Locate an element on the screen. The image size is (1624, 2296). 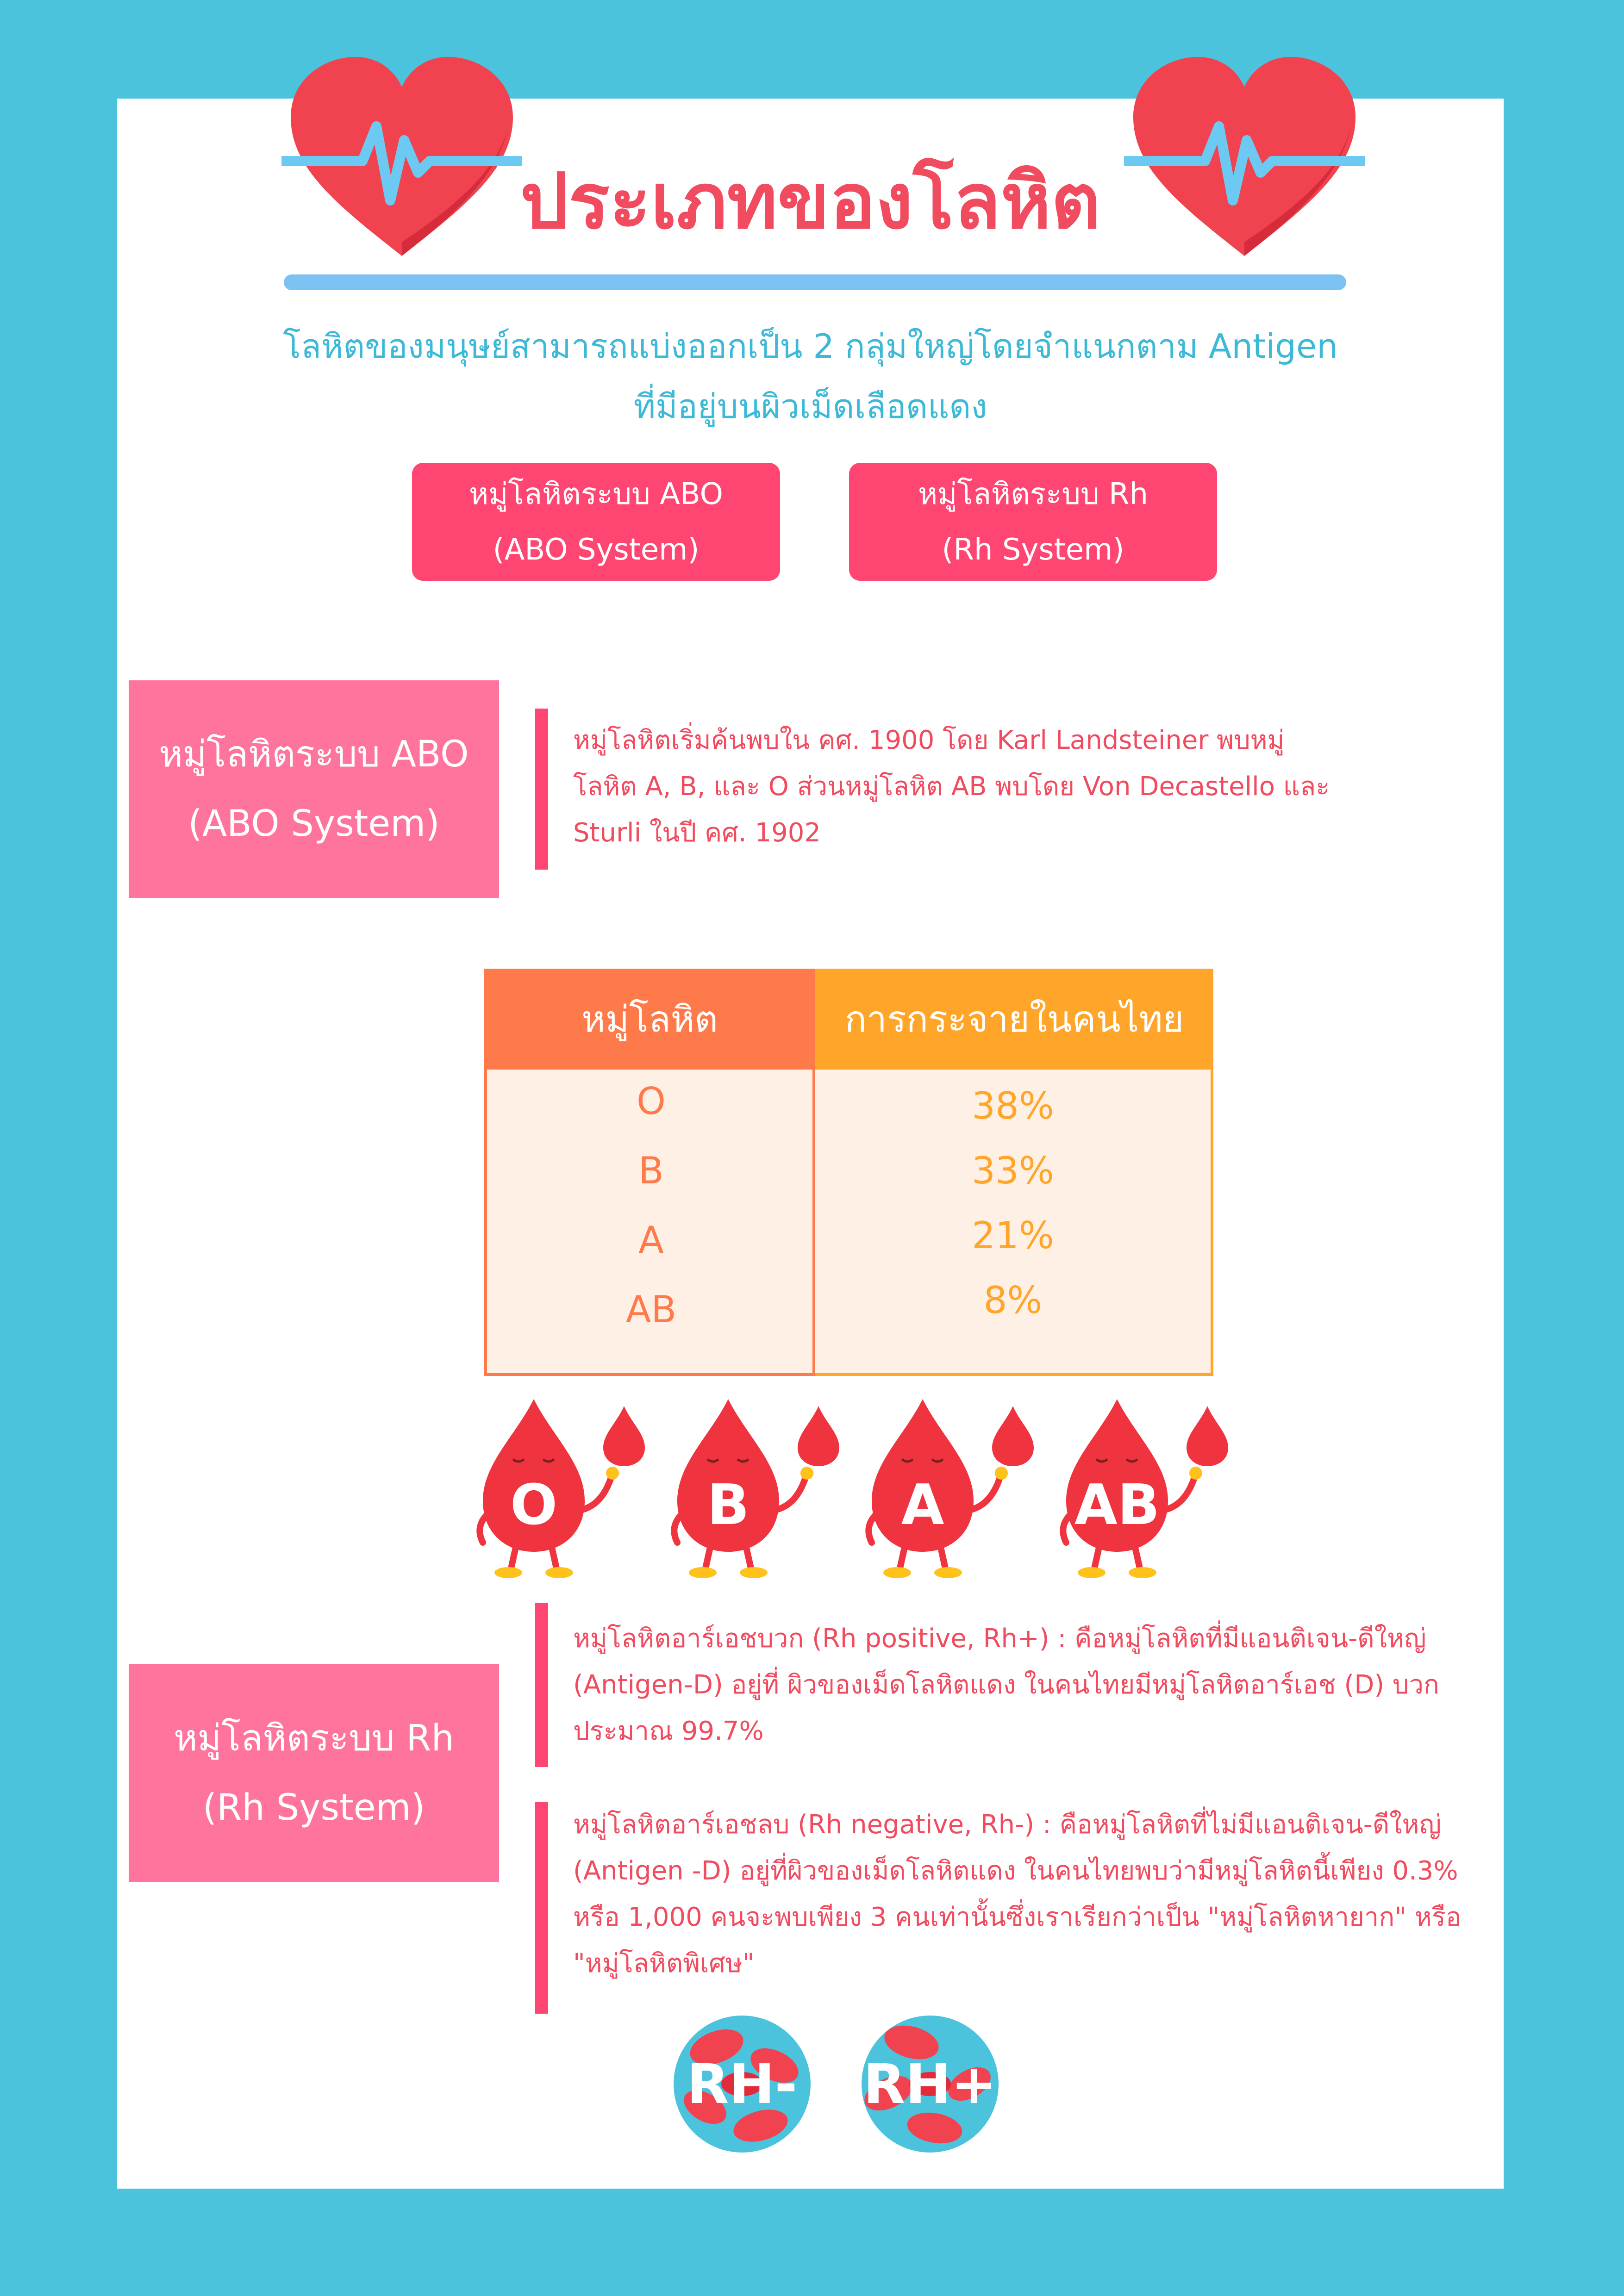
rh-pill-line-2: (Rh System) is located at coordinates (1033, 549).